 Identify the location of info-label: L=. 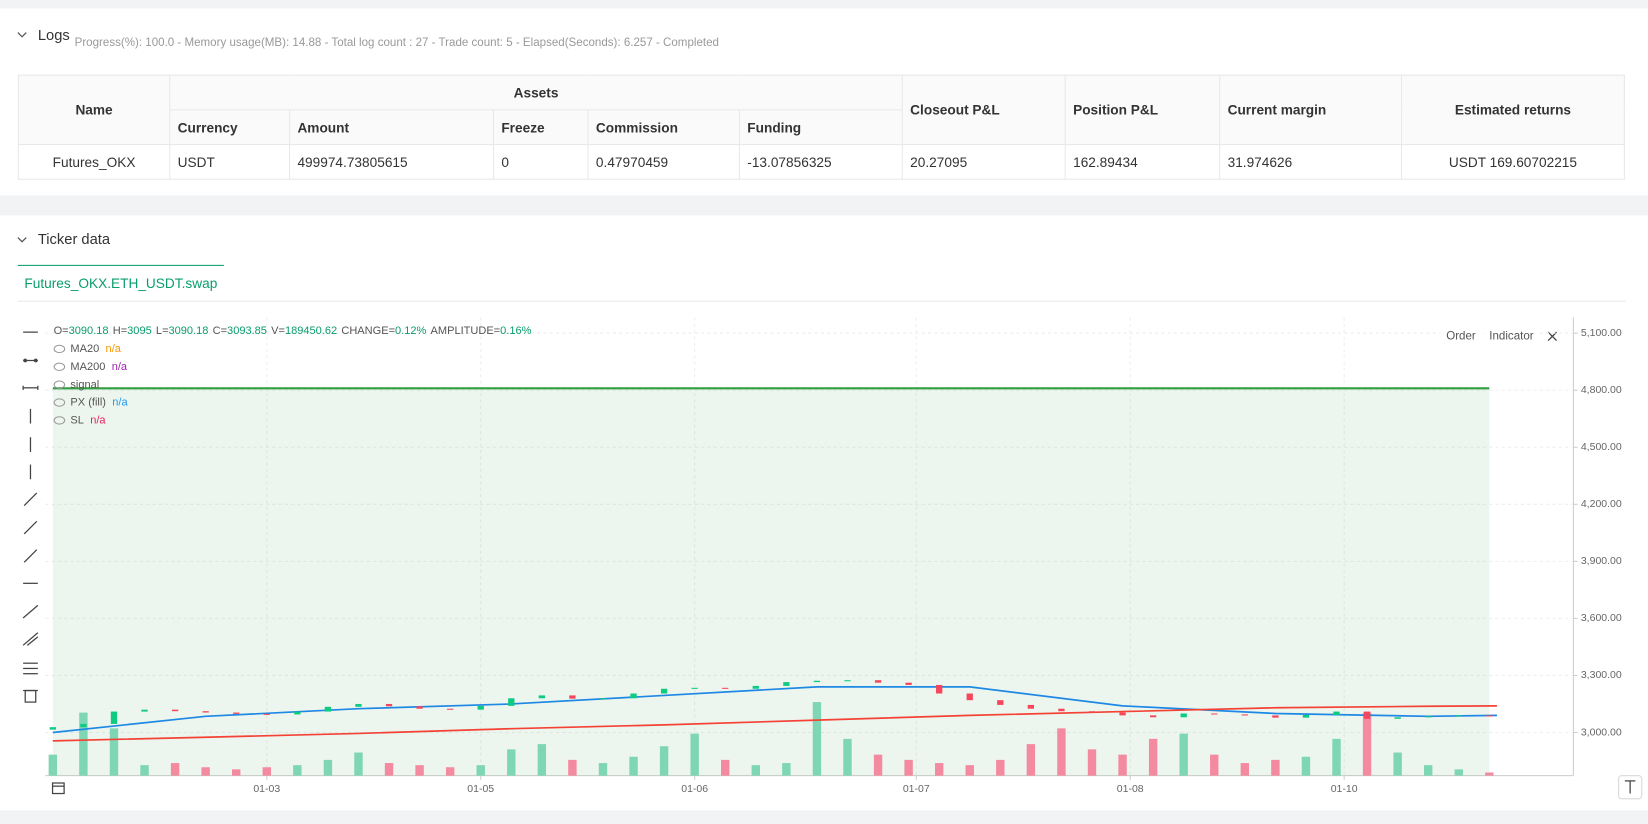
(162, 331).